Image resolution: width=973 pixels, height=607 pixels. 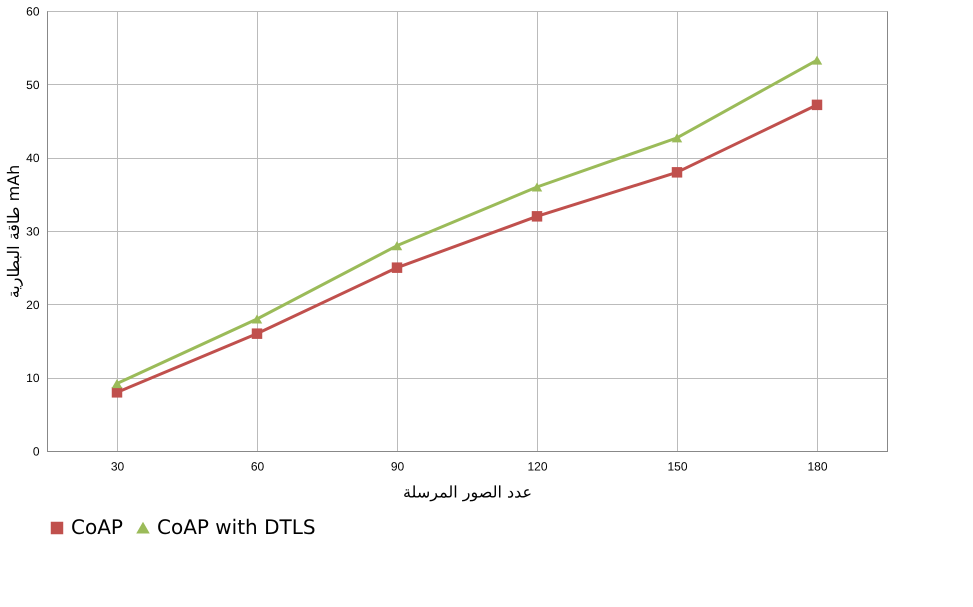 What do you see at coordinates (97, 527) in the screenshot?
I see `legend-label: CoAP` at bounding box center [97, 527].